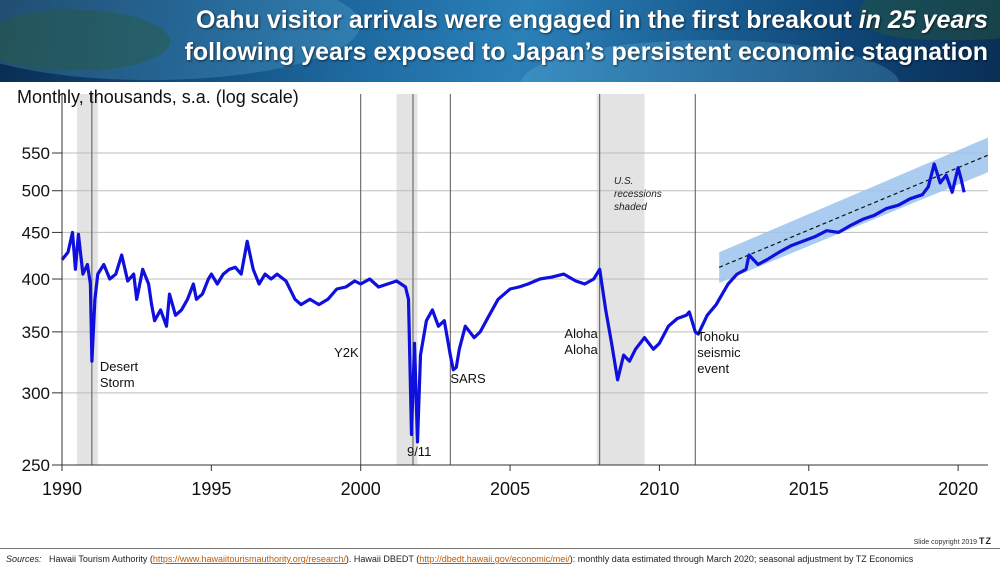  I want to click on x-tick-label: 1990, so click(62, 489).